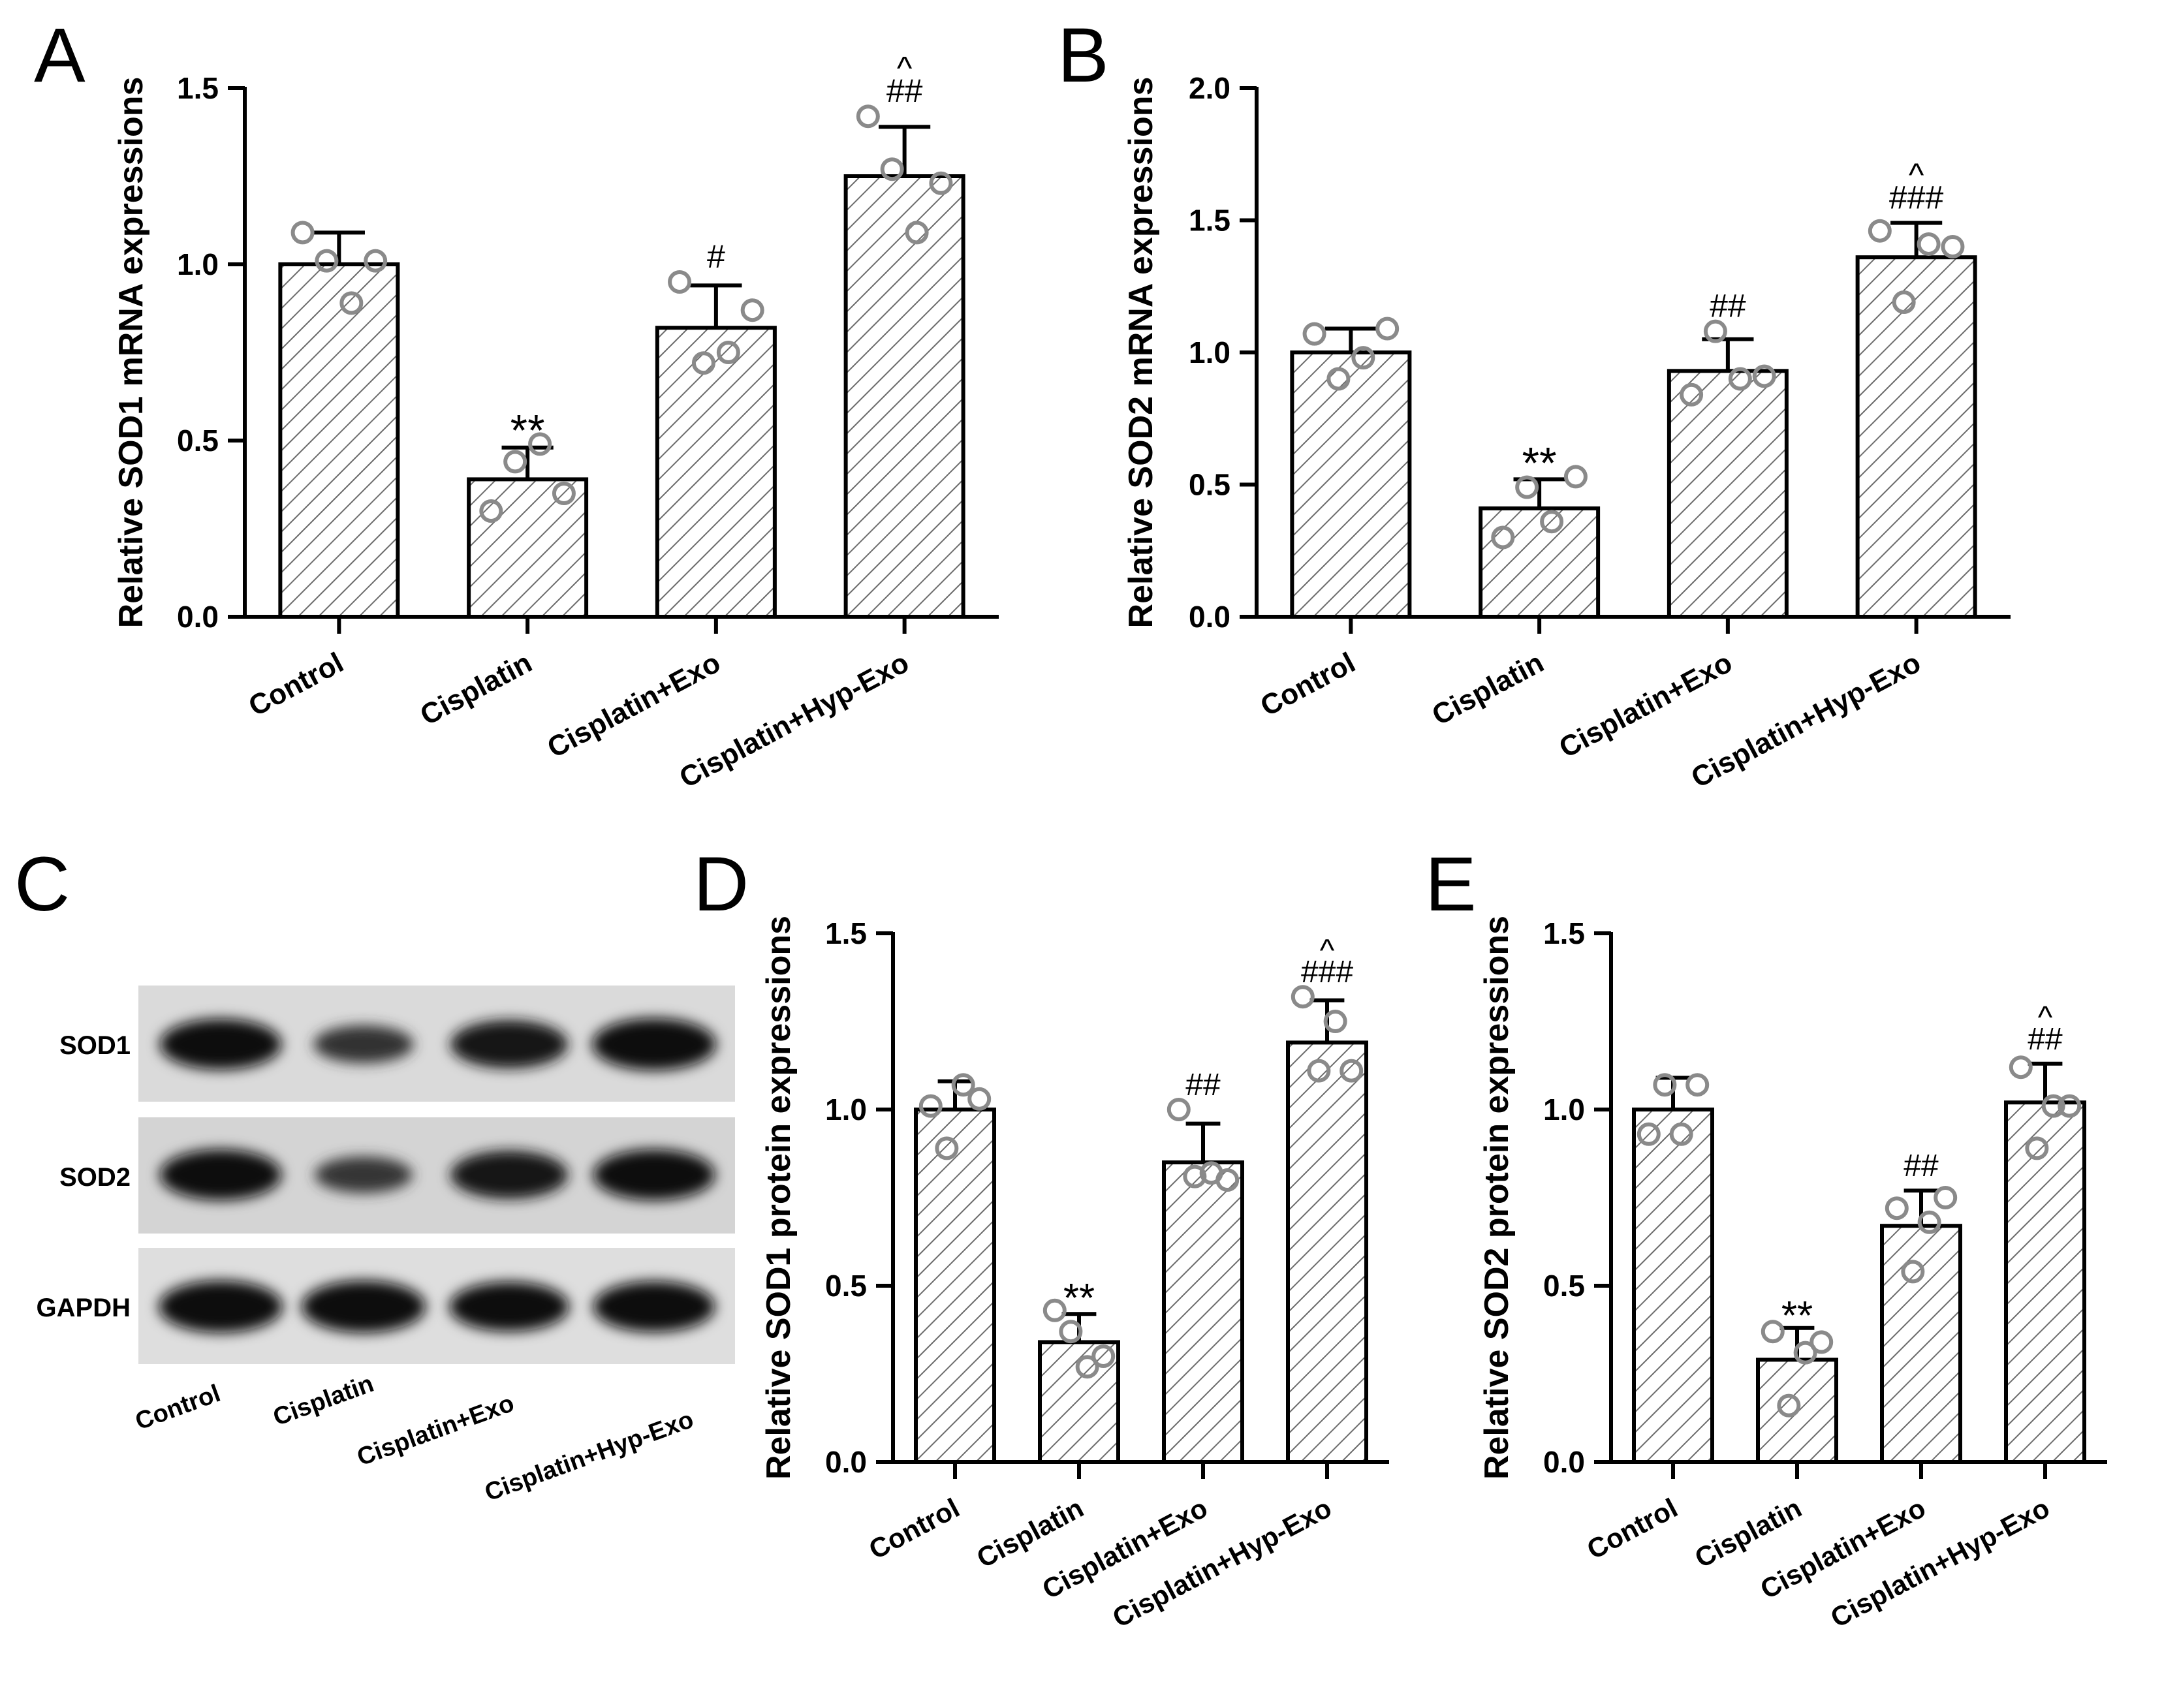  I want to click on panel-letter-e: E, so click(1451, 884).